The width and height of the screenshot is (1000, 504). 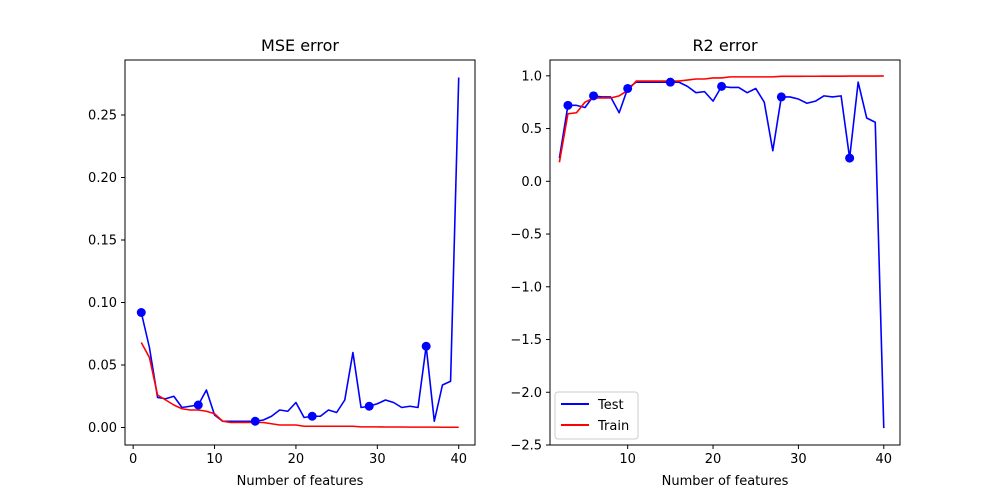 I want to click on r2-x-tick-label: 10, so click(x=627, y=459).